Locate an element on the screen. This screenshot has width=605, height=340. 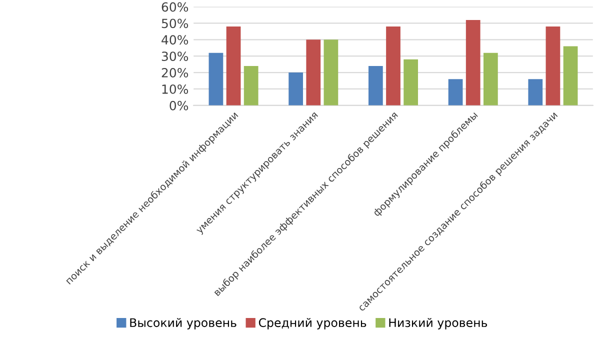
y-tick-label: 50% is located at coordinates (175, 23).